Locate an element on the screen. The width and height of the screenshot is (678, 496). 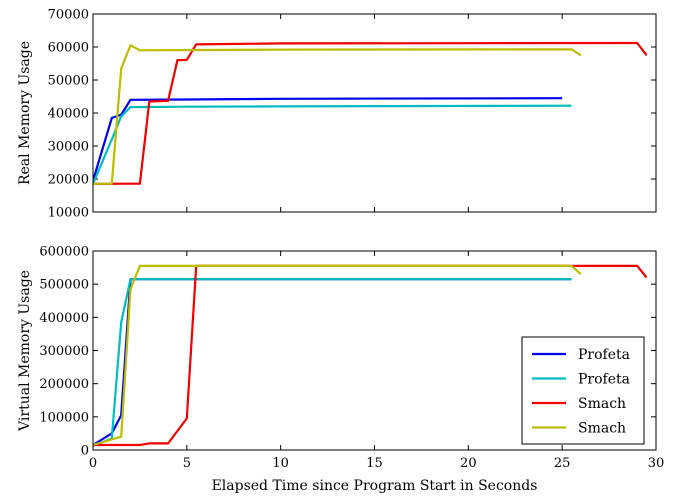
y-tick-label: 60000 is located at coordinates (68, 48).